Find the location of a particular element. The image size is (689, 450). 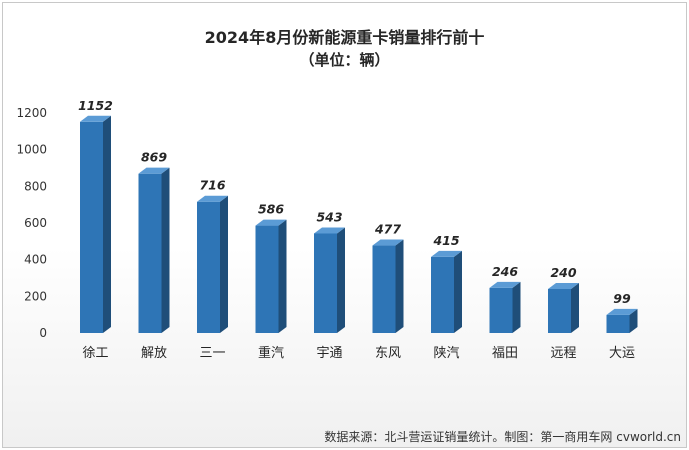

y-tick-label: 200 is located at coordinates (35, 296).